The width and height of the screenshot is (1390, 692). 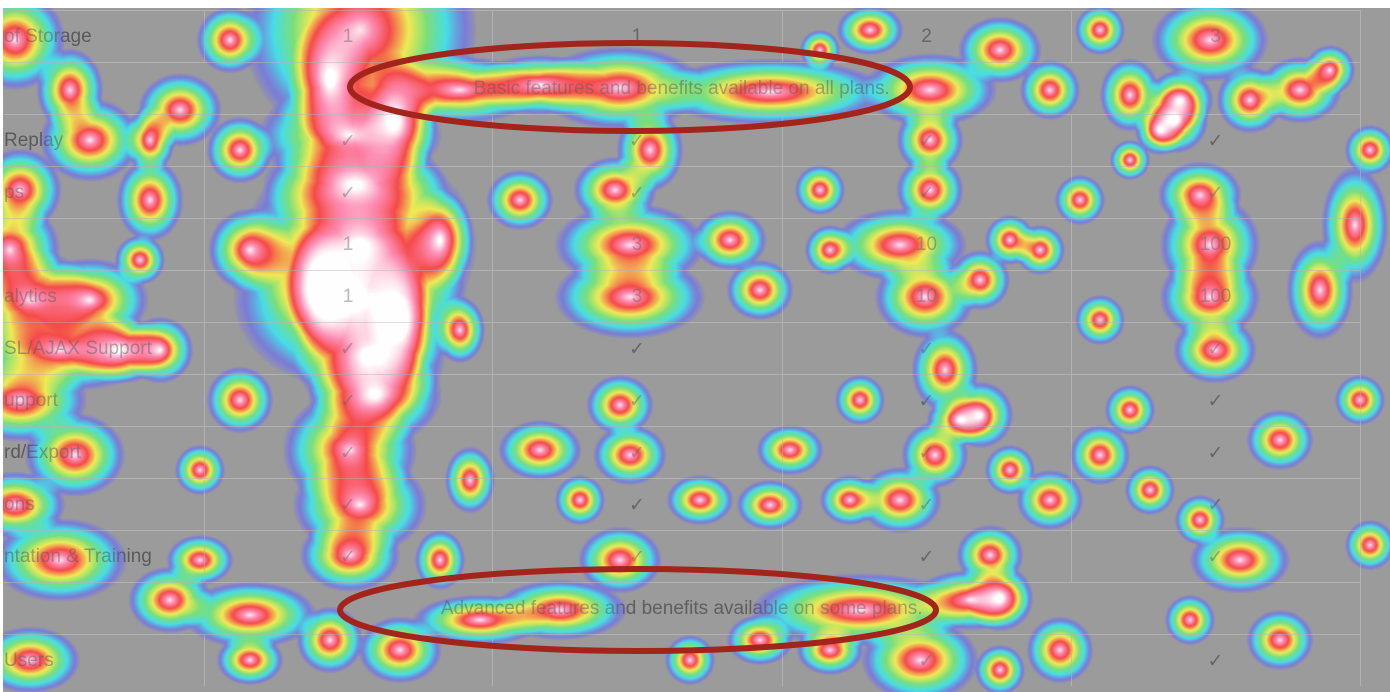 I want to click on feature-name-cell: rd/Export, so click(x=104, y=452).